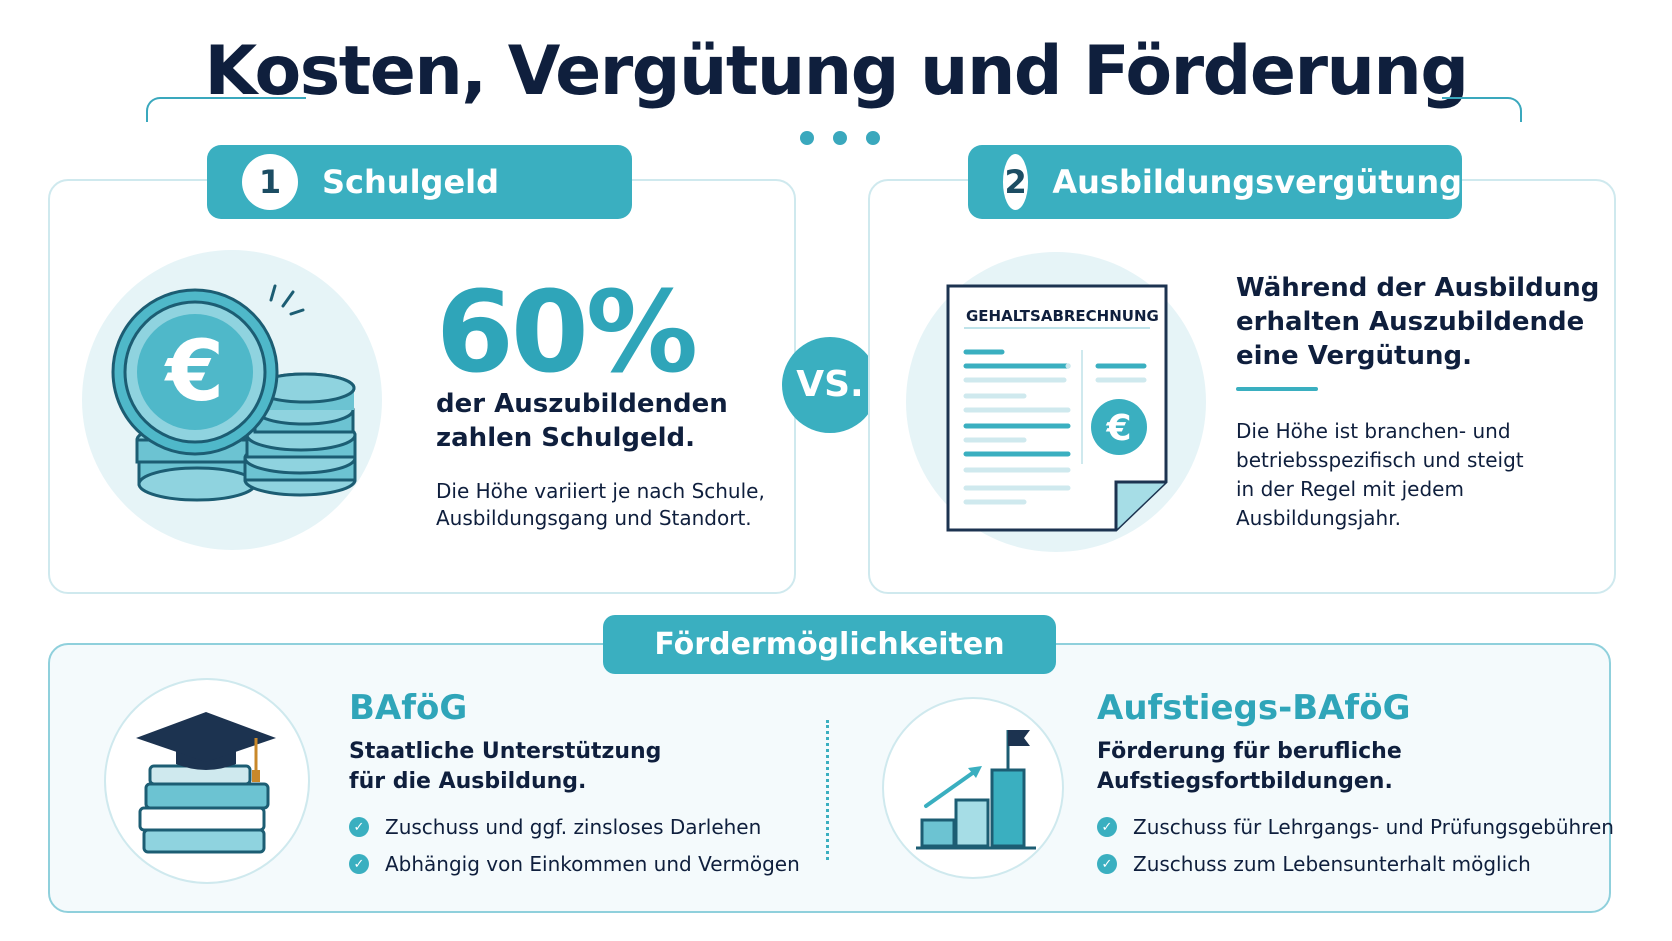  Describe the element at coordinates (829, 644) in the screenshot. I see `tab-foerdermoeglichkeiten: Fördermöglichkeiten` at that location.